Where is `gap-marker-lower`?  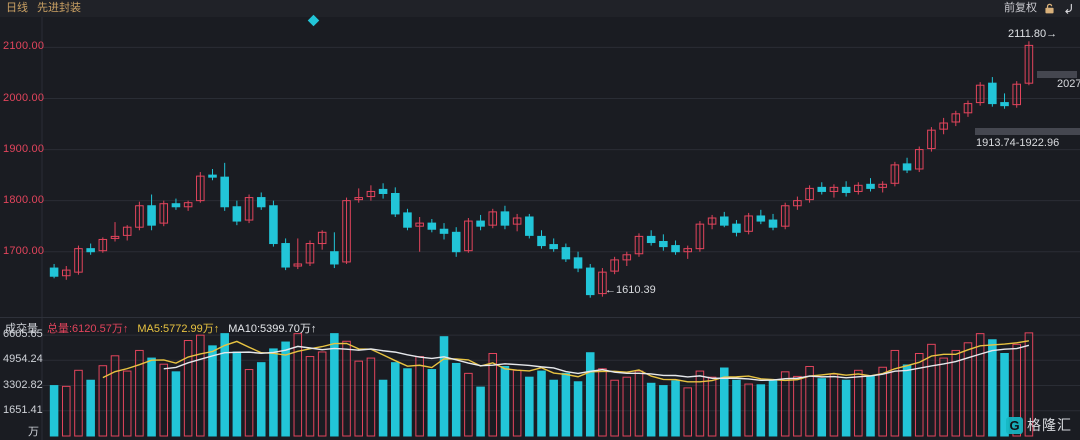
gap-marker-lower is located at coordinates (1027, 131).